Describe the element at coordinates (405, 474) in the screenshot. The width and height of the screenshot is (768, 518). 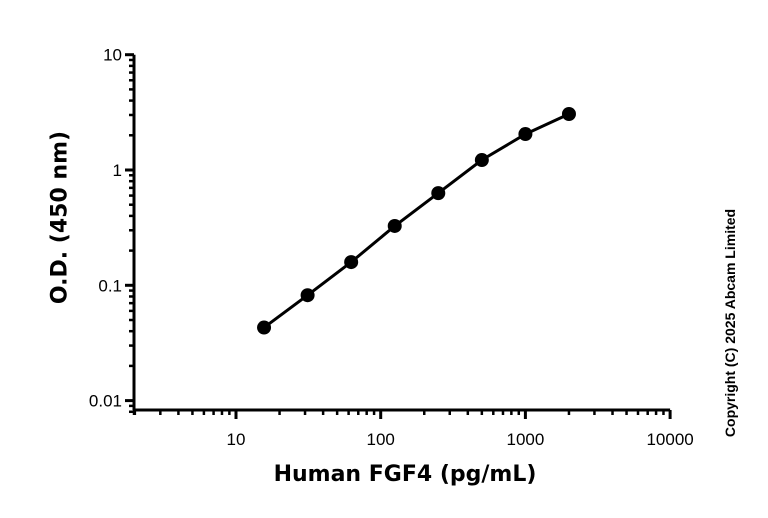
I see `x-axis-label: Human FGF4 (pg/mL)` at that location.